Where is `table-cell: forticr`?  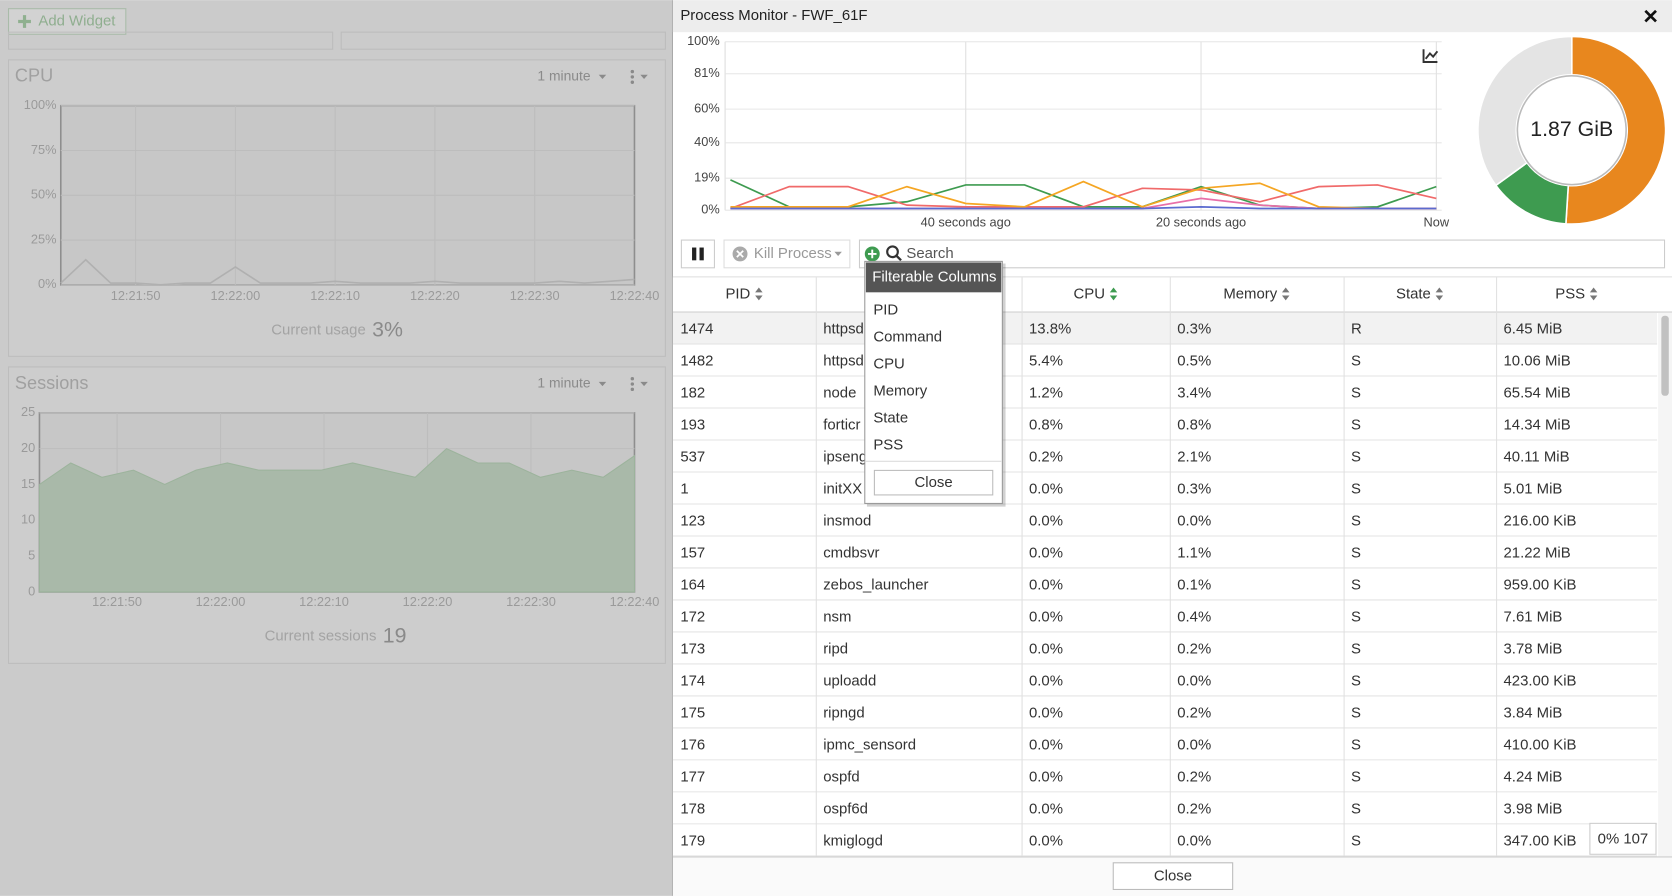 table-cell: forticr is located at coordinates (841, 425).